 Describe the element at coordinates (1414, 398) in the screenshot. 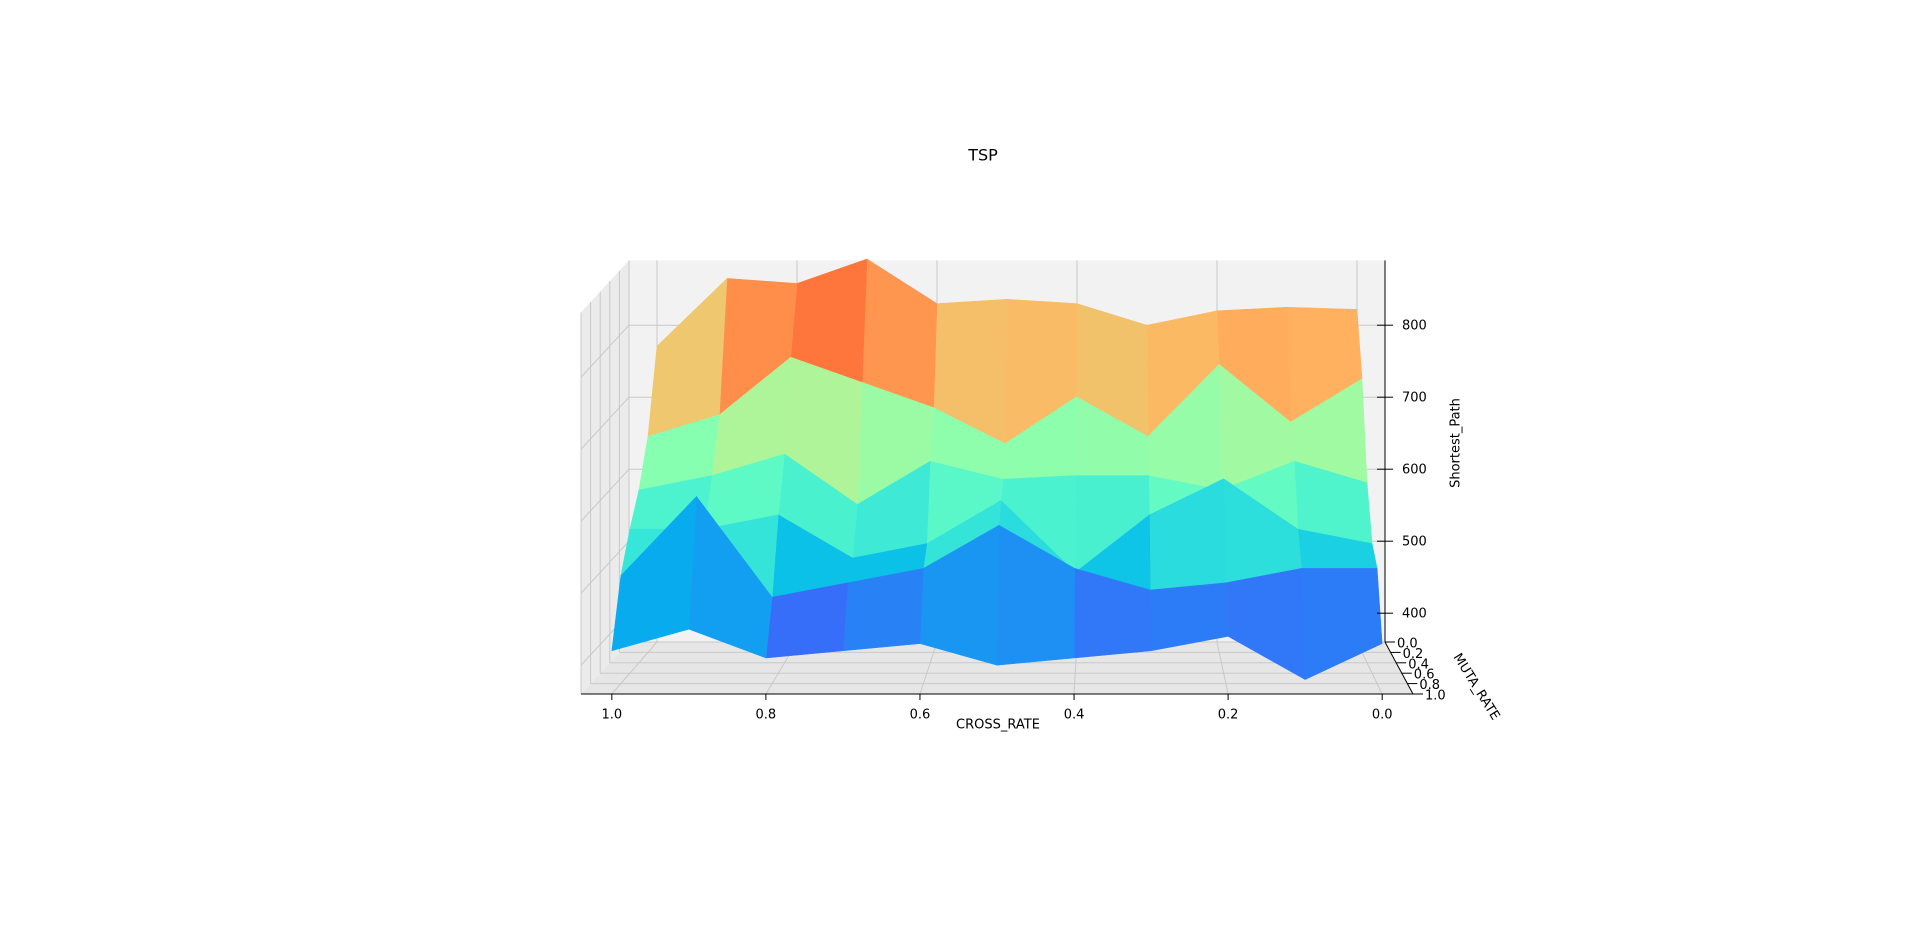

I see `z-tick-label: 700` at that location.